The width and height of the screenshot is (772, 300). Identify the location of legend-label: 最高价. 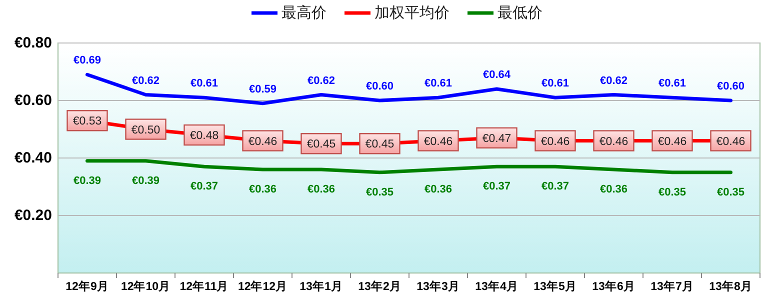
(304, 13).